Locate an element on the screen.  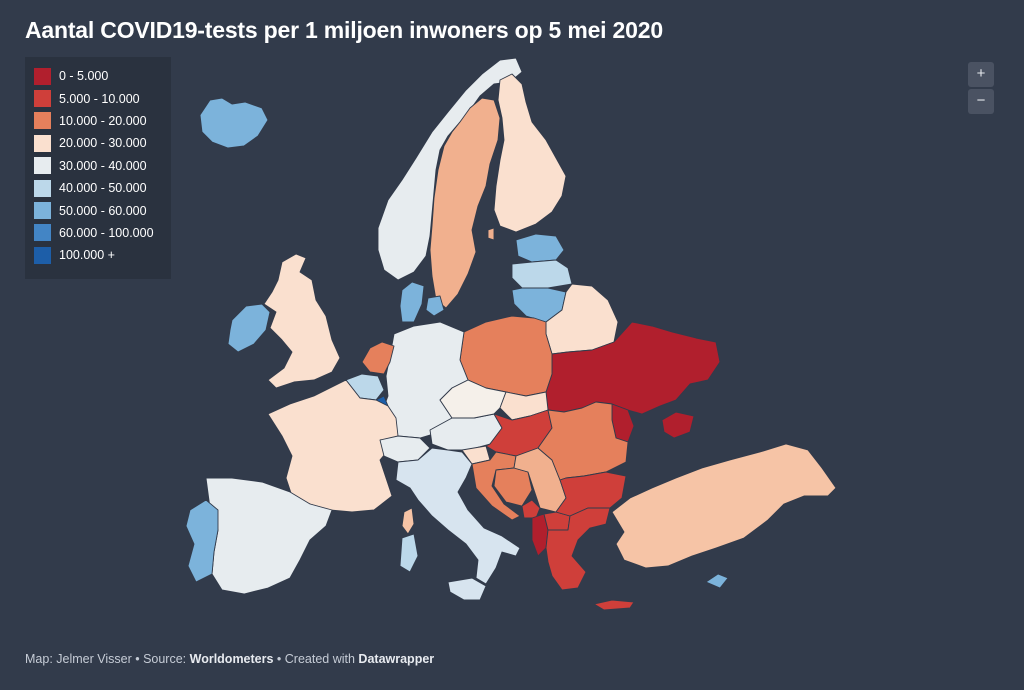
legend-item: 5.000 - 10.000 is located at coordinates (98, 98).